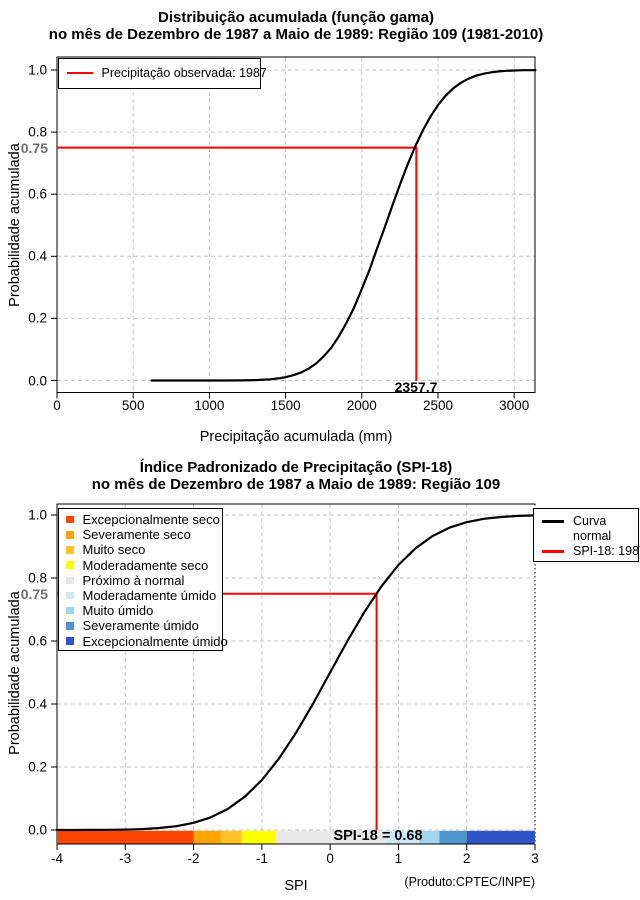 This screenshot has width=640, height=900. I want to click on category-label: Excepcionalmente seco, so click(151, 520).